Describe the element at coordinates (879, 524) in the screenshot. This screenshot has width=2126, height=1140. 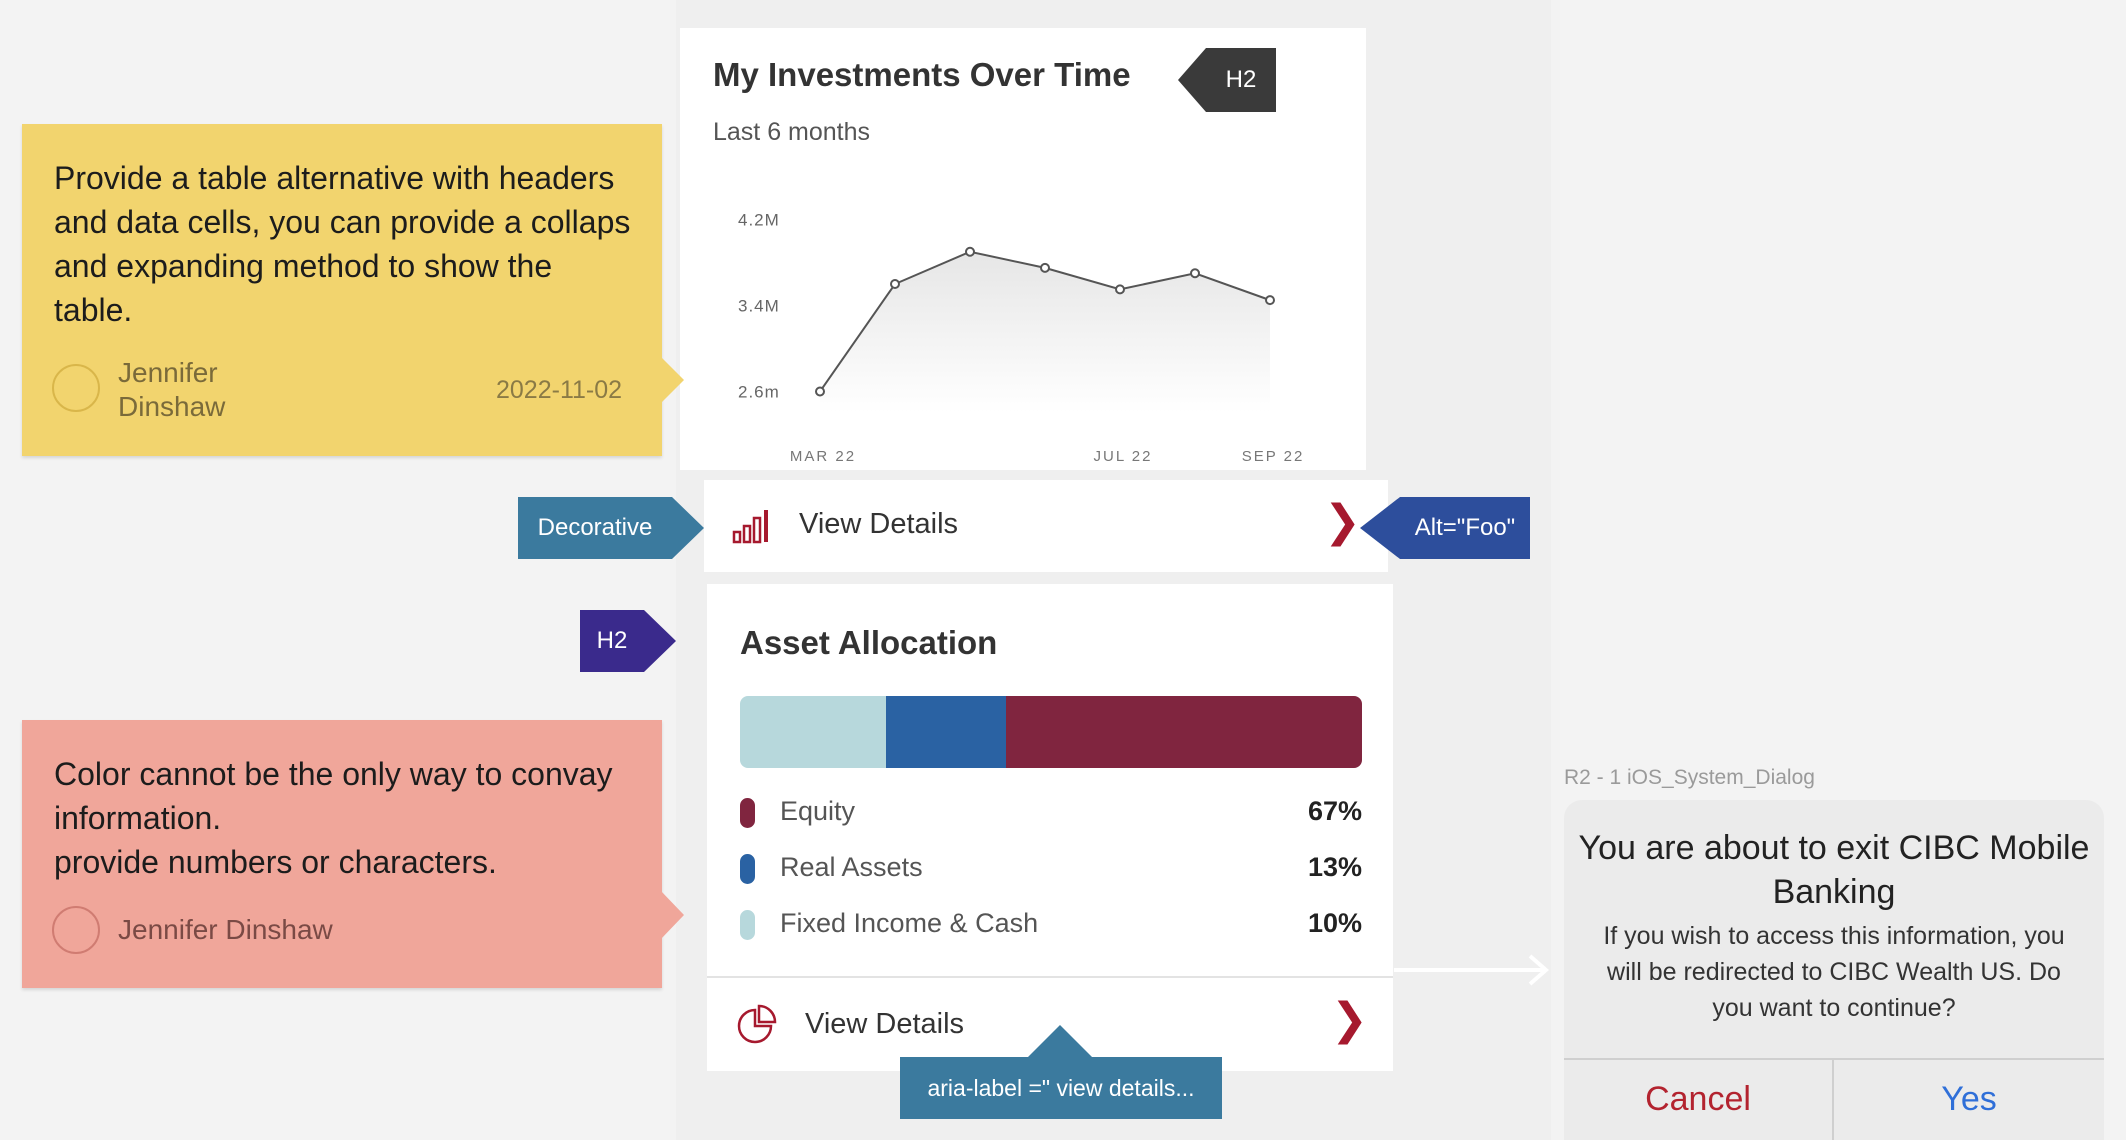
I see `investments-view-details-label: View Details` at that location.